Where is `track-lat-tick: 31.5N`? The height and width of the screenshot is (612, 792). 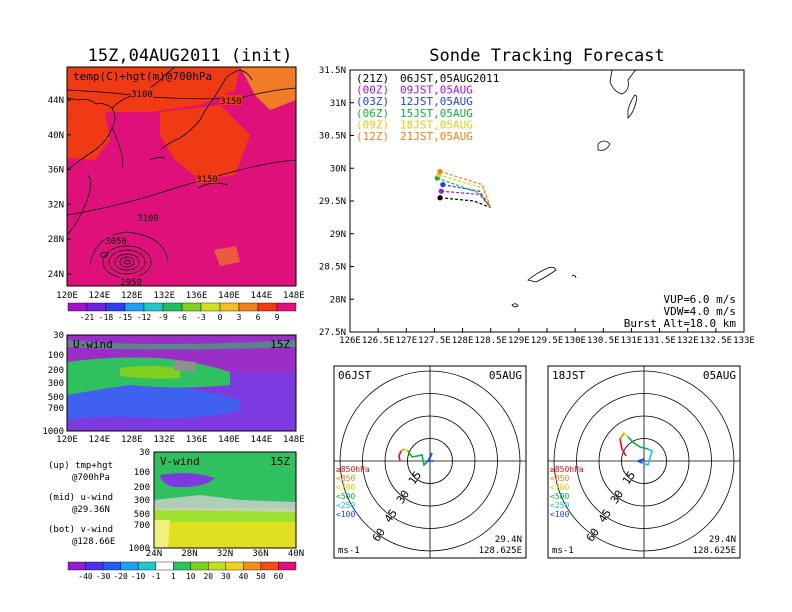
track-lat-tick: 31.5N is located at coordinates (332, 71).